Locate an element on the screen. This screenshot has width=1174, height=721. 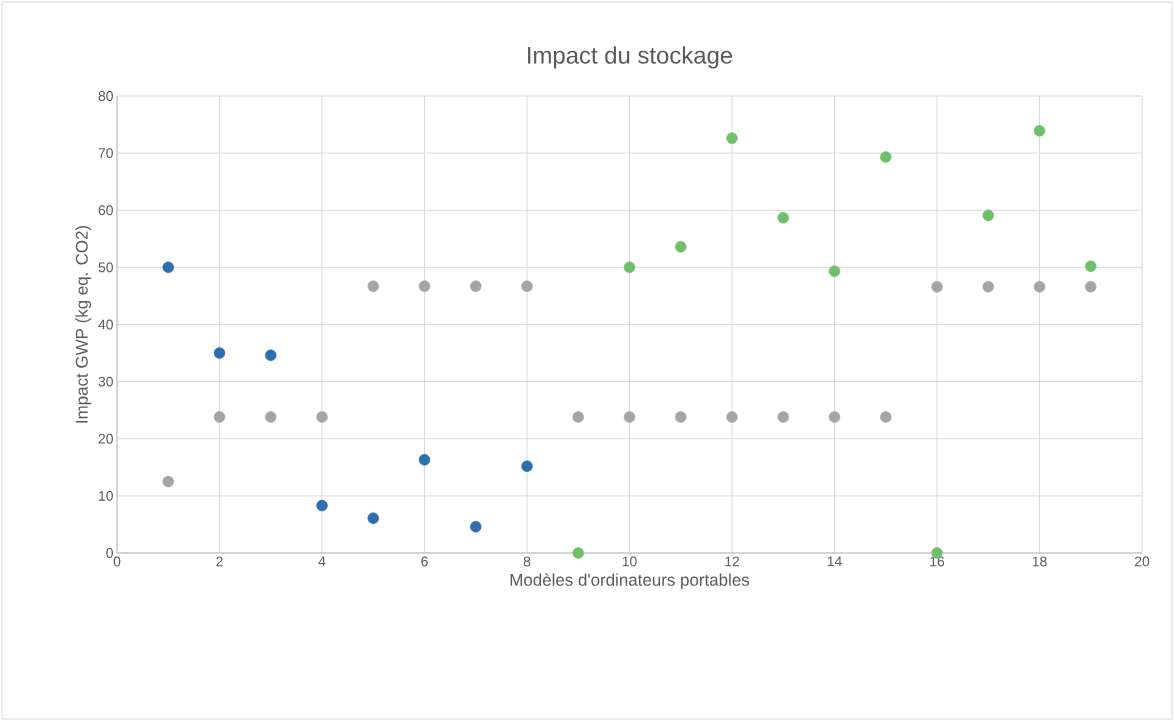
x-tick-label: 12 is located at coordinates (732, 561).